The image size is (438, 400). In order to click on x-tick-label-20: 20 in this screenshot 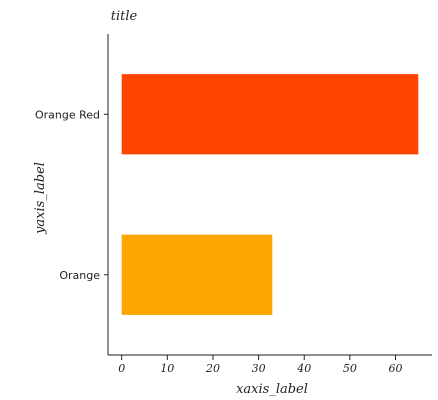, I will do `click(212, 368)`.